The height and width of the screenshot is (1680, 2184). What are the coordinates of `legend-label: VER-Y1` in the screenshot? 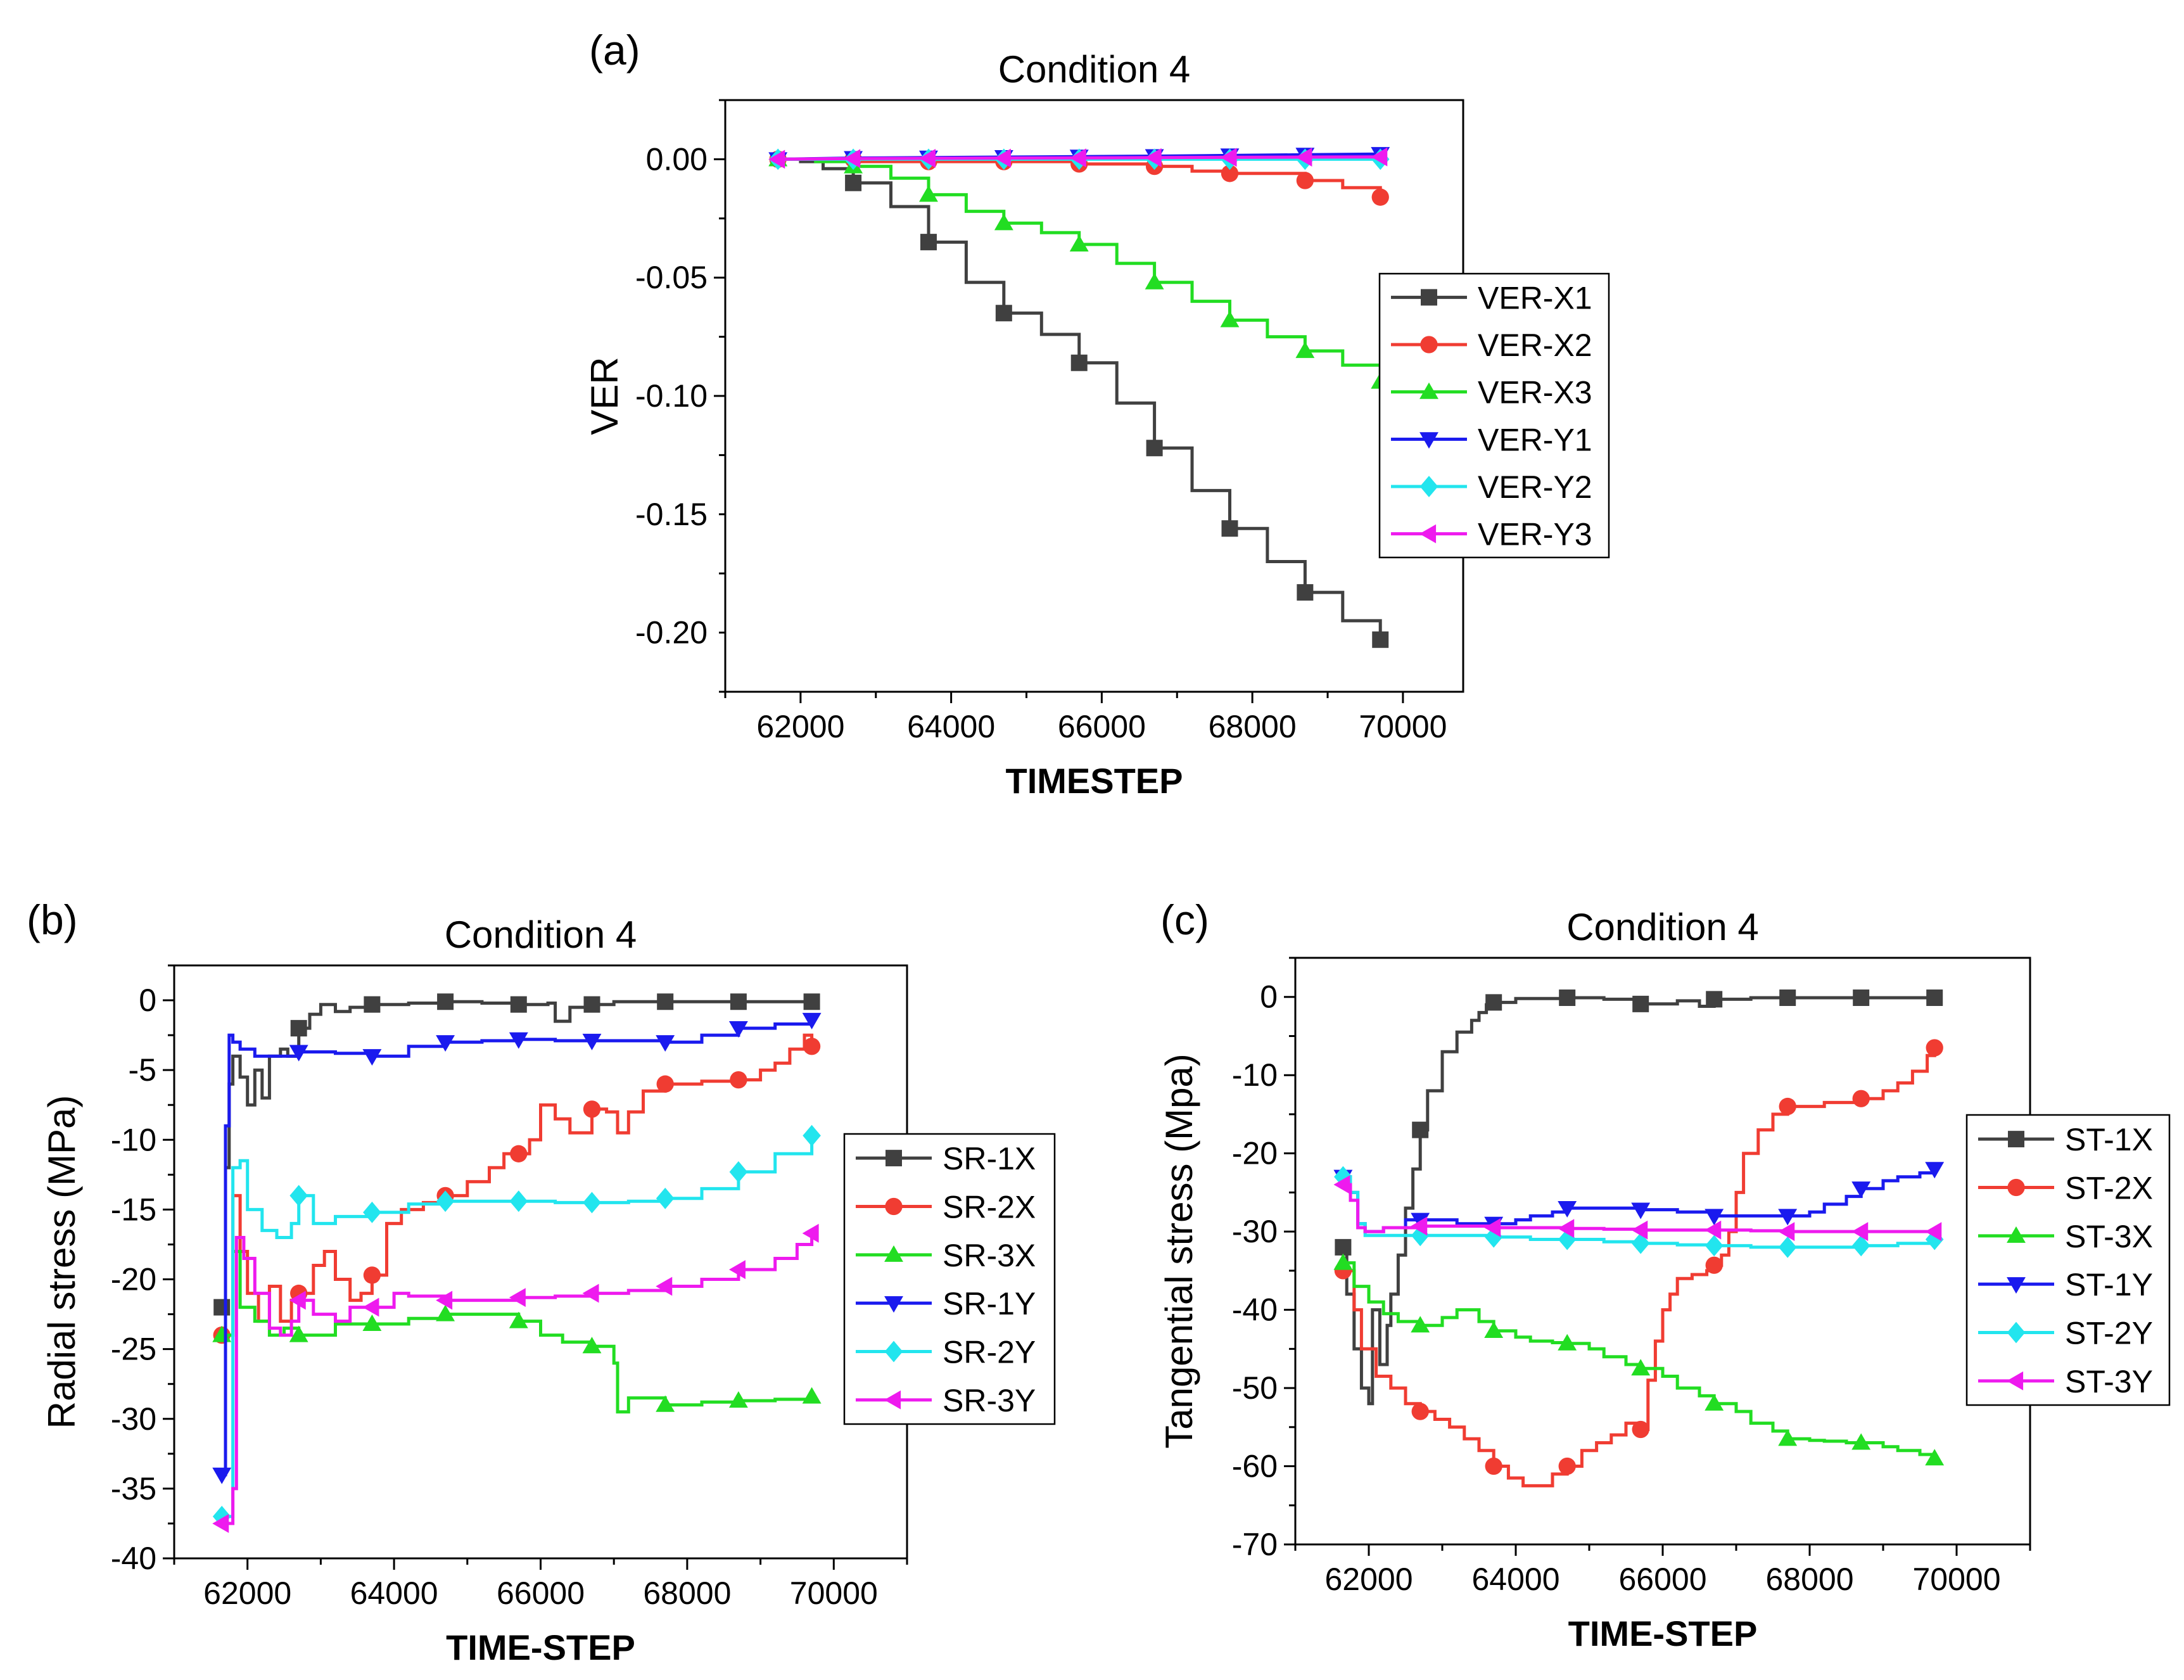 It's located at (1535, 439).